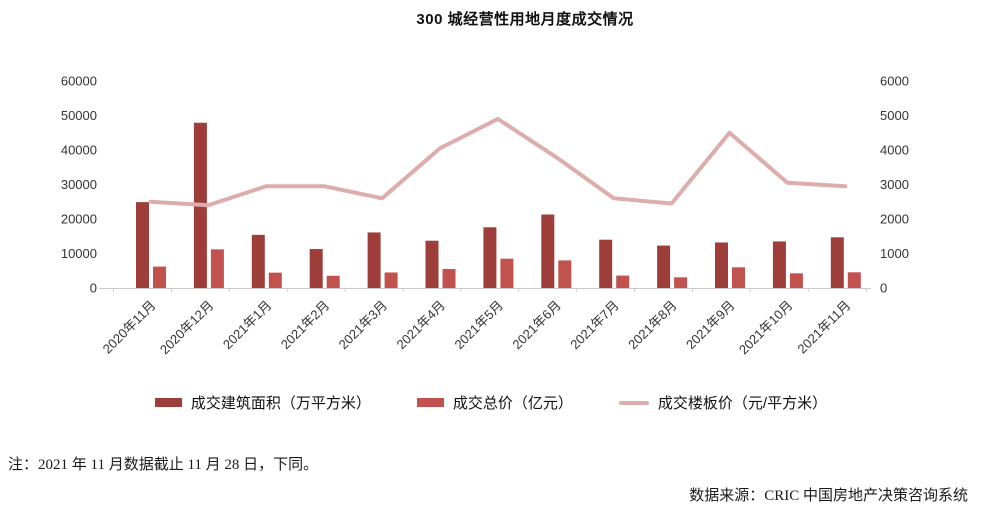  What do you see at coordinates (710, 325) in the screenshot?
I see `svg-text: 2021年9月` at bounding box center [710, 325].